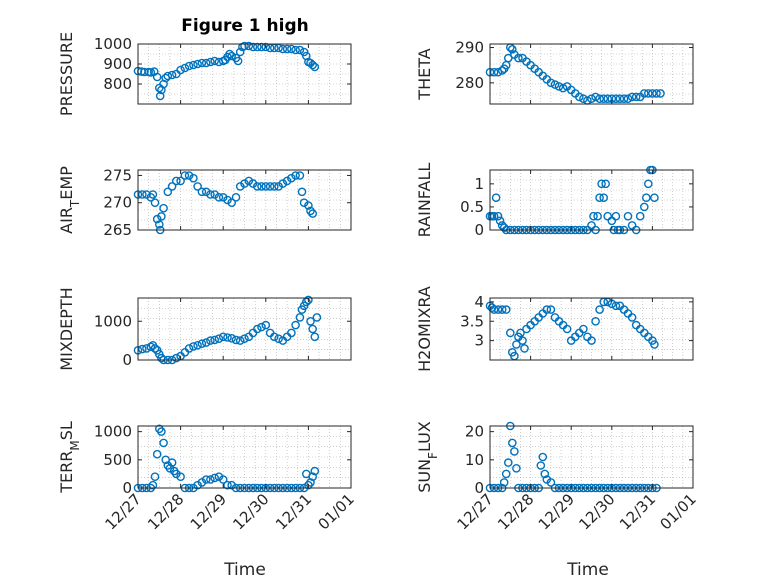  What do you see at coordinates (336, 511) in the screenshot?
I see `plot-7-x-tick-label: 01/01` at bounding box center [336, 511].